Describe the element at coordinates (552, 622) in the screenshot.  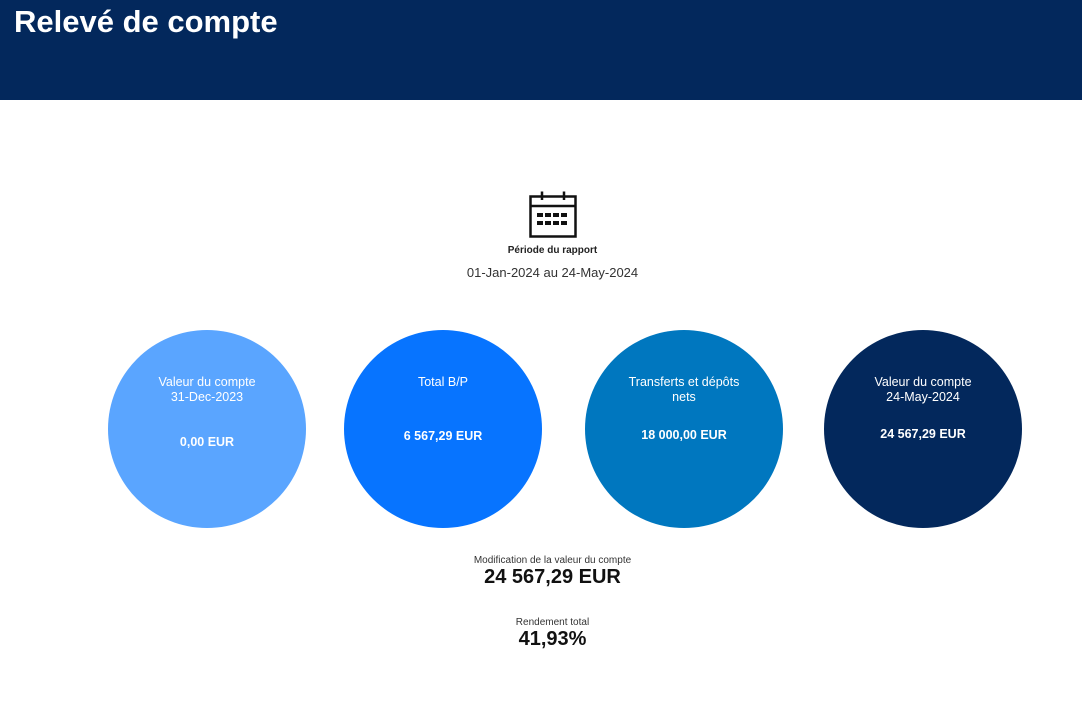
I see `return-label: Rendement total` at that location.